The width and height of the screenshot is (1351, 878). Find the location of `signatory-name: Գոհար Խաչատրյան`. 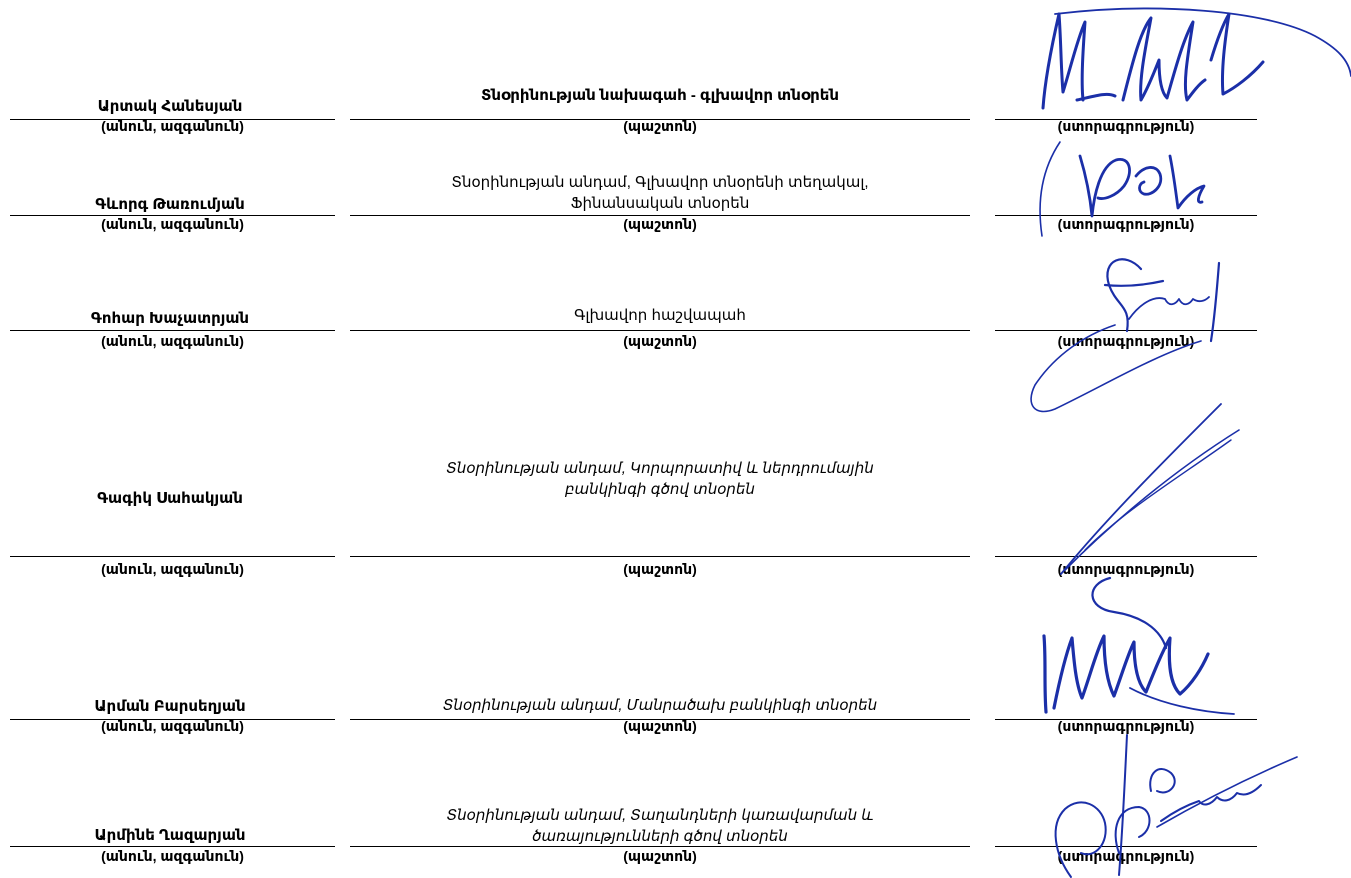

signatory-name: Գոհար Խաչատրյան is located at coordinates (170, 318).